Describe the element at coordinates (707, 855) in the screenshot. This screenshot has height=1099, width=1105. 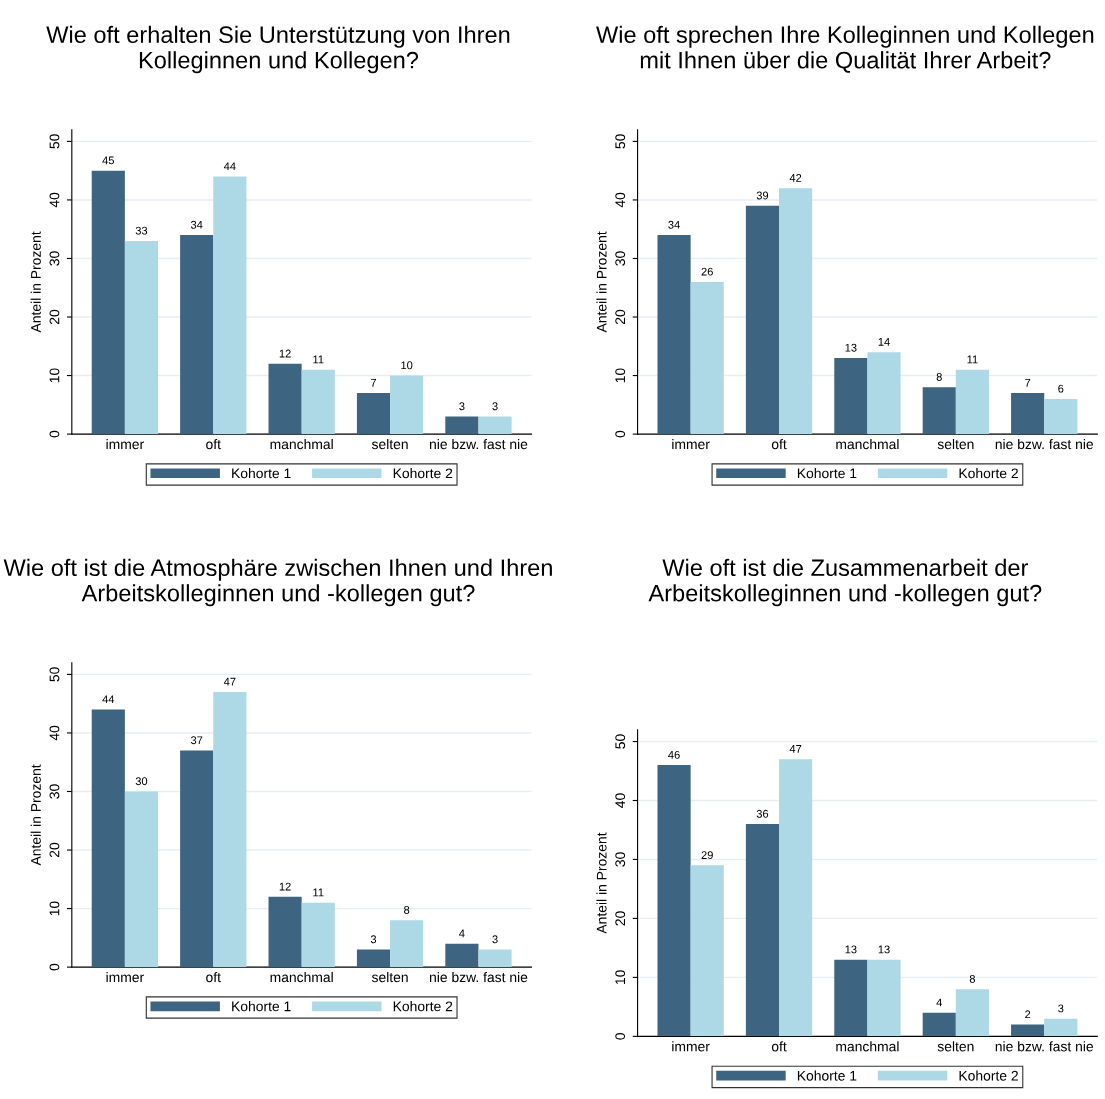
I see `data-label: 29` at that location.